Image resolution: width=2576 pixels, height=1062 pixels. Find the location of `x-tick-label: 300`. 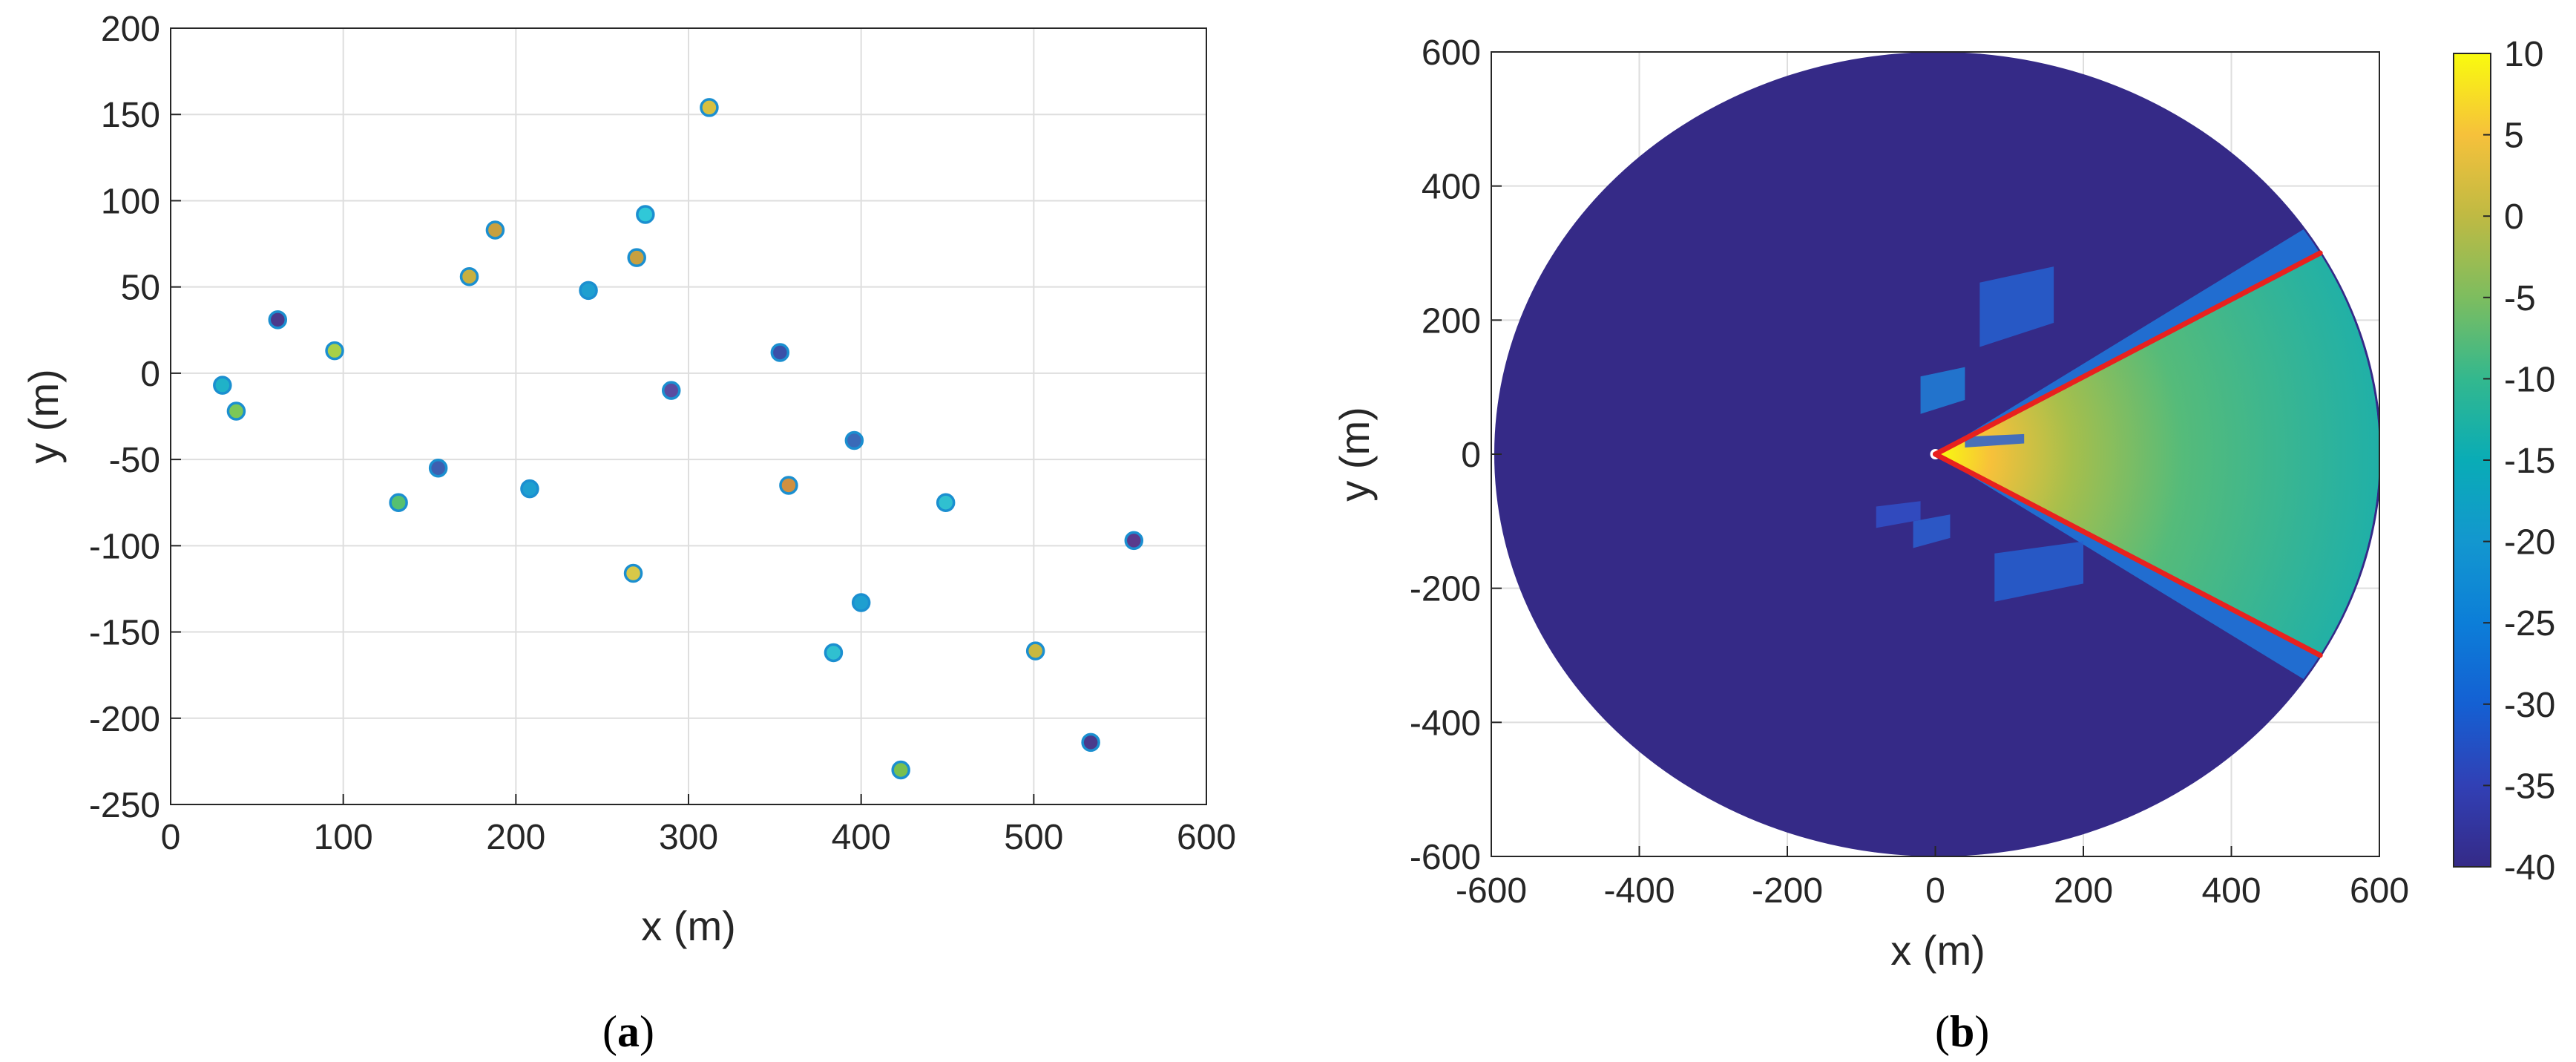

x-tick-label: 300 is located at coordinates (688, 837).